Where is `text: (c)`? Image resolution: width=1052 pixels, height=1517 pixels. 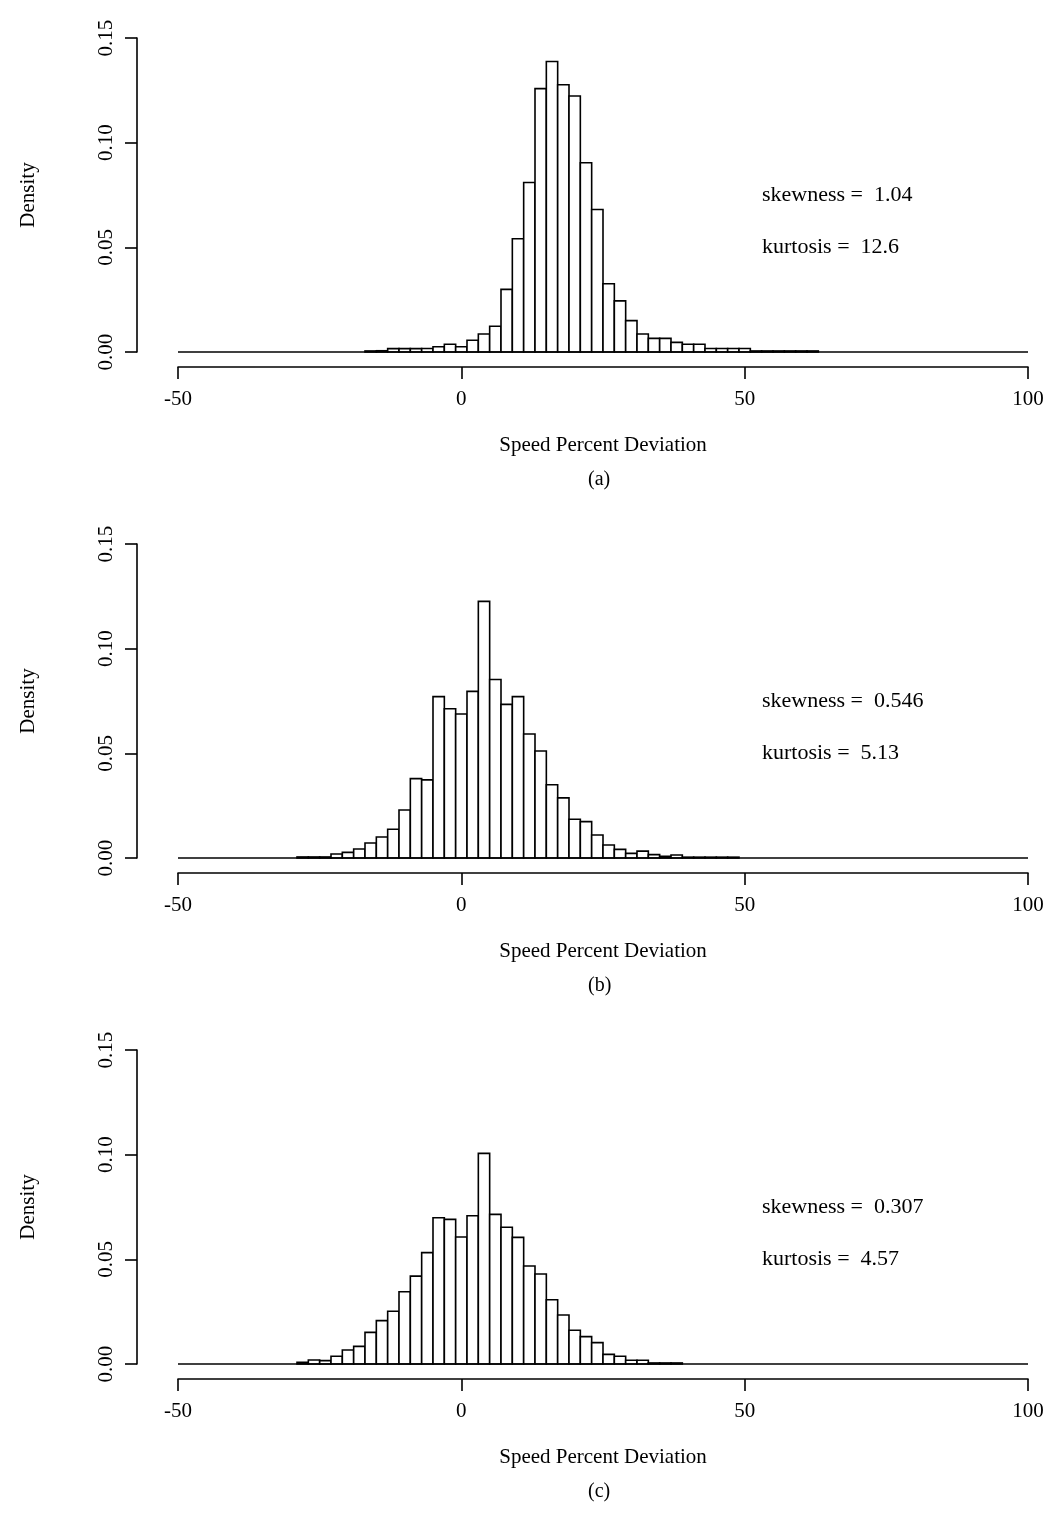 text: (c) is located at coordinates (599, 1490).